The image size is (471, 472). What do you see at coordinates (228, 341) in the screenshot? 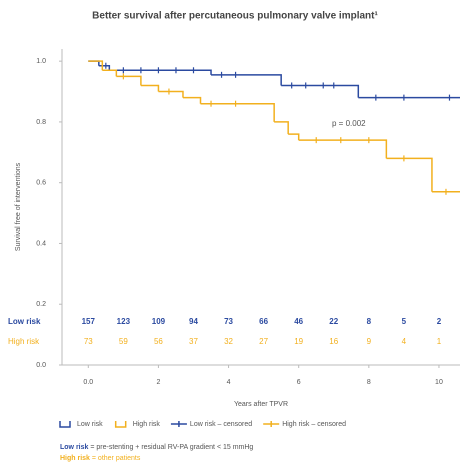
I see `risk-count: 32` at bounding box center [228, 341].